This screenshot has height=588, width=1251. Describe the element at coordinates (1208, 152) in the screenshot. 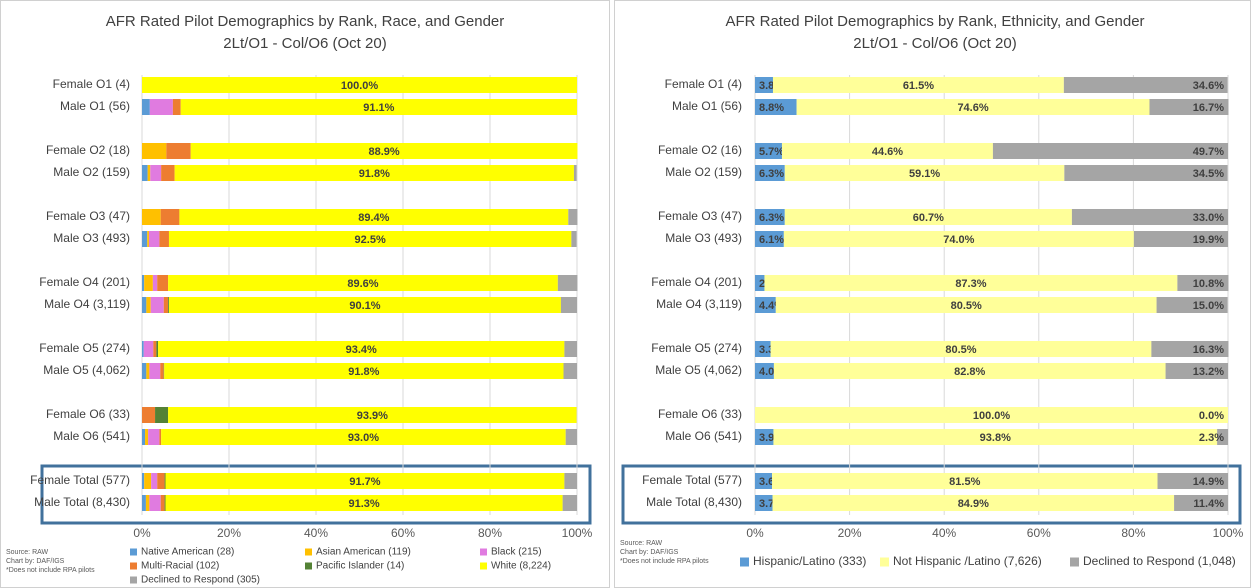

I see `data-label: 49.7%` at that location.